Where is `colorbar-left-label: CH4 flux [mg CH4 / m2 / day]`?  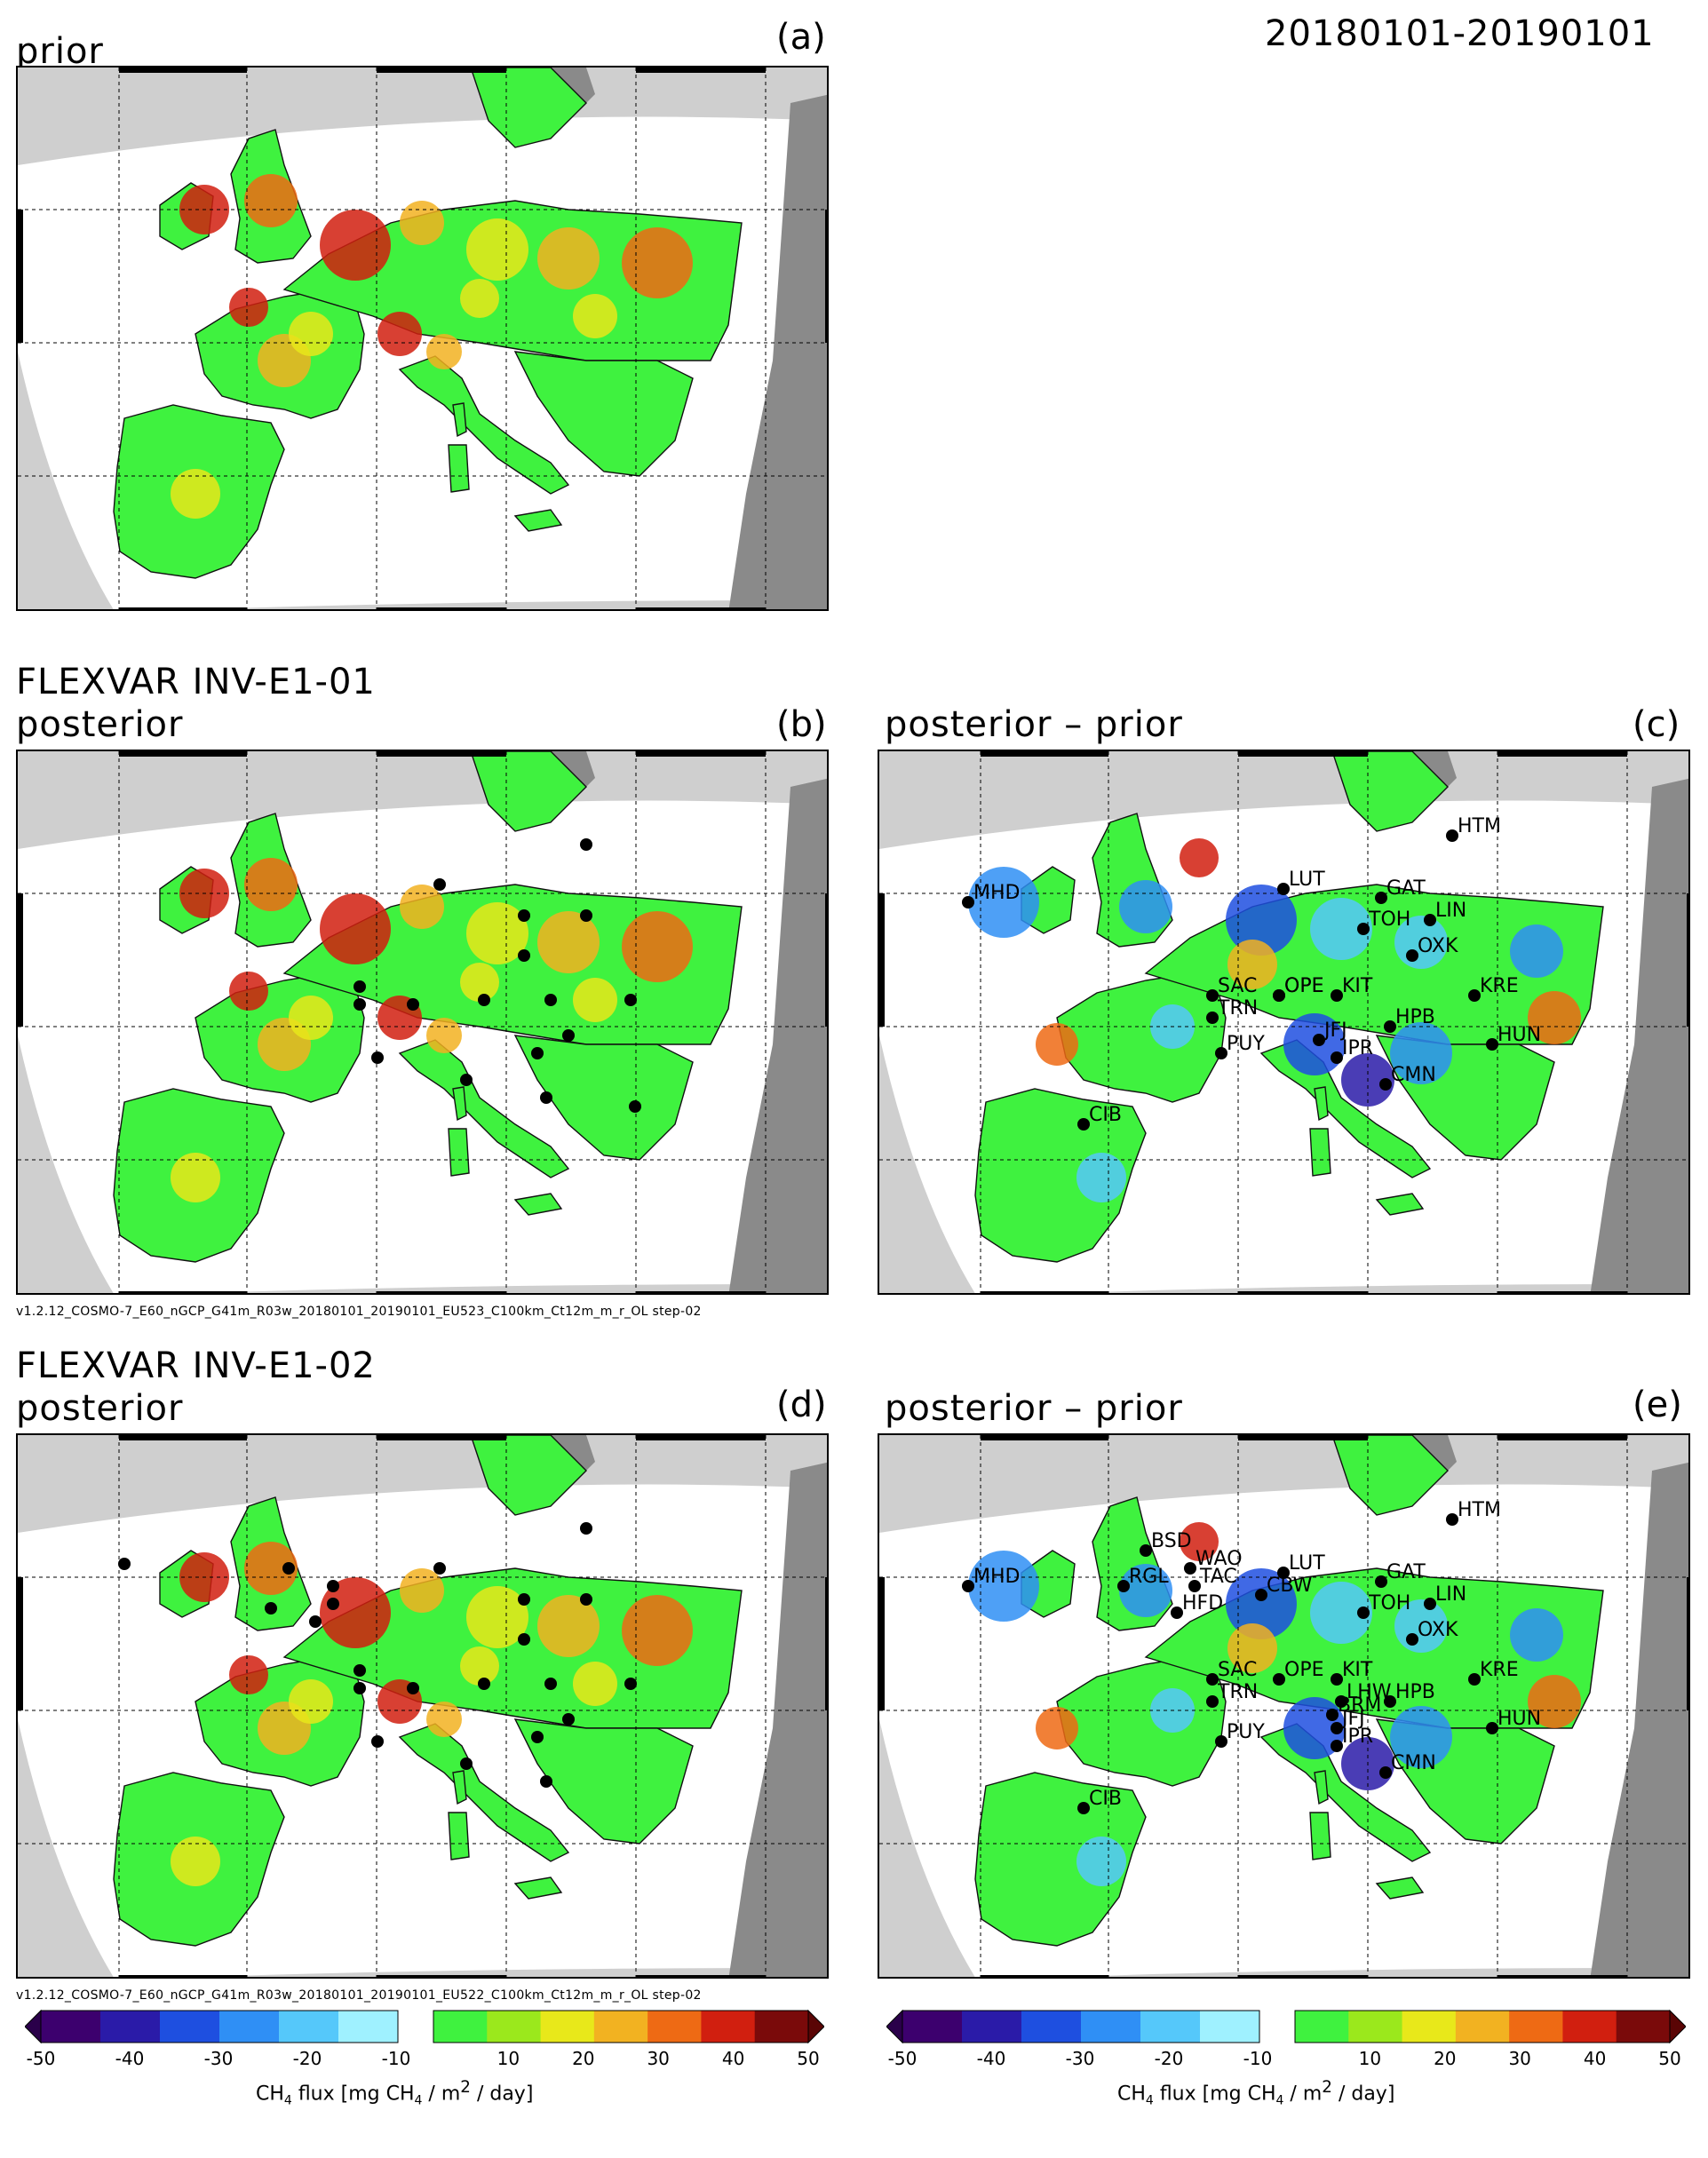 colorbar-left-label: CH4 flux [mg CH4 / m2 / day] is located at coordinates (395, 2093).